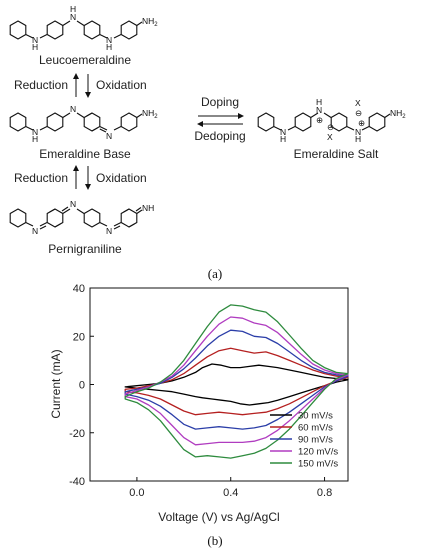 The width and height of the screenshot is (432, 550). I want to click on series-group, so click(236, 381).